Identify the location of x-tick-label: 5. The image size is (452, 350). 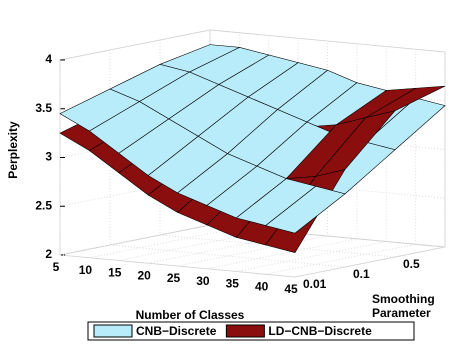
(56, 267).